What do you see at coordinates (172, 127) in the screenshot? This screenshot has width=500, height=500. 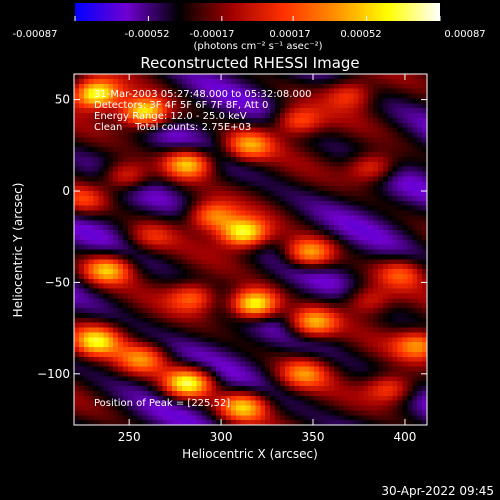 I see `annotation-clean-counts: Clean Total counts: 2.75E+03` at bounding box center [172, 127].